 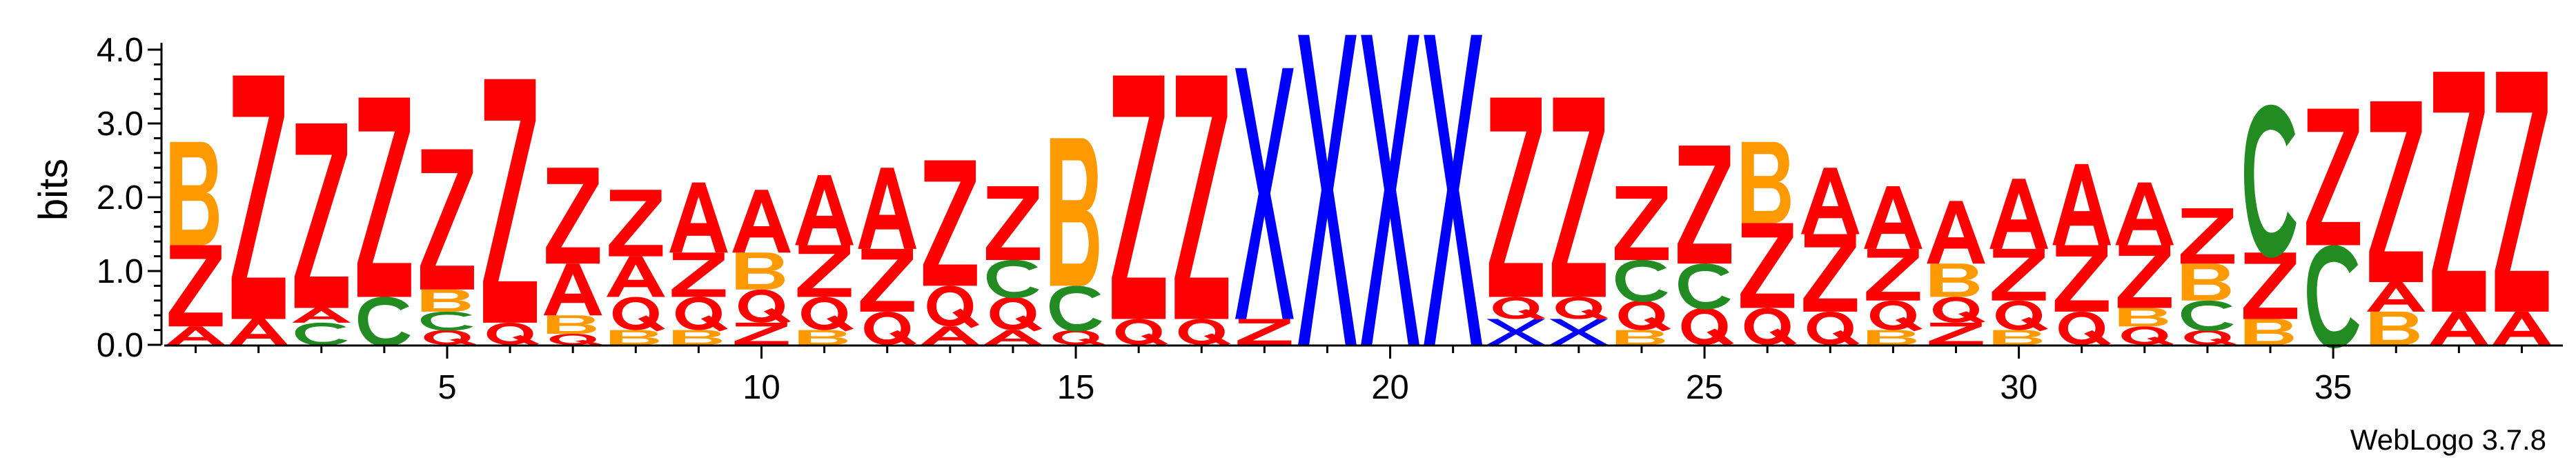 What do you see at coordinates (2448, 439) in the screenshot?
I see `weblogo-credit: WebLogo 3.7.8` at bounding box center [2448, 439].